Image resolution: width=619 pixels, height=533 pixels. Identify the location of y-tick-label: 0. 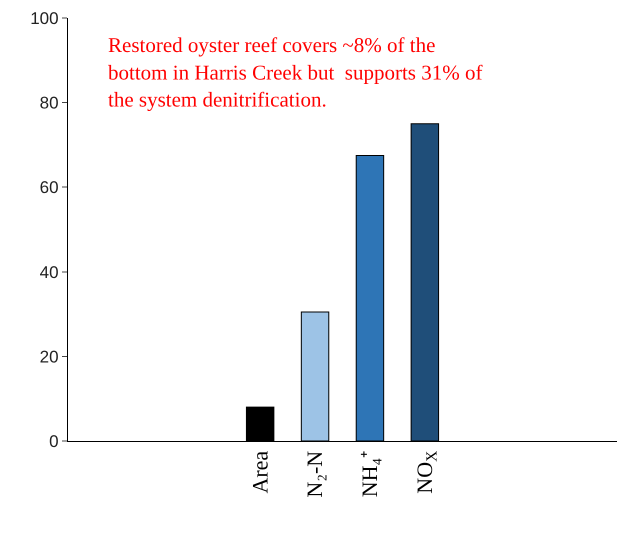
(54, 441).